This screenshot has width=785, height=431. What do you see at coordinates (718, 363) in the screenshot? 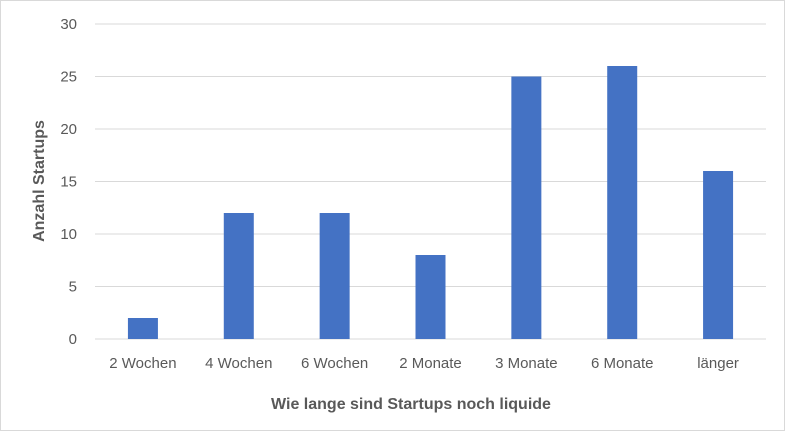
I see `x-tick-label: länger` at bounding box center [718, 363].